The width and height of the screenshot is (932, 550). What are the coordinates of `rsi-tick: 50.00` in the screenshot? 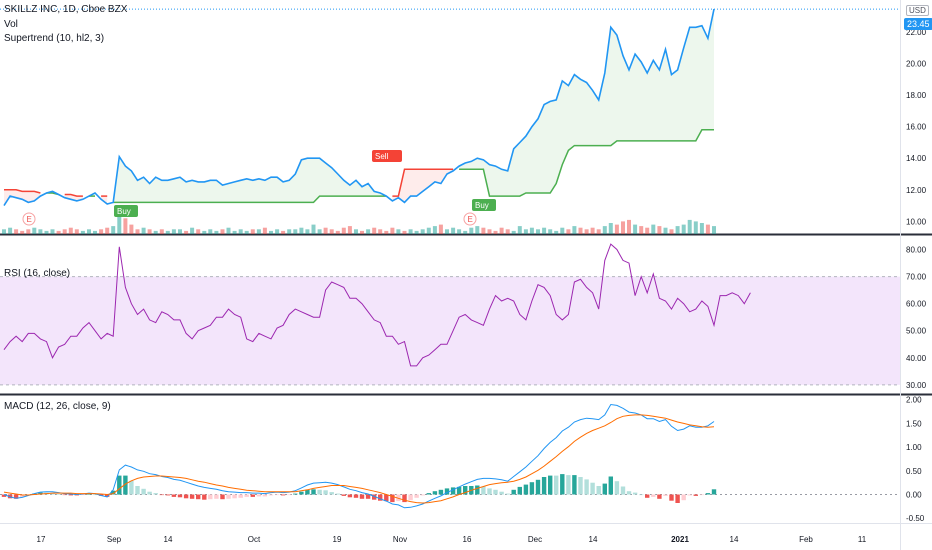 It's located at (916, 331).